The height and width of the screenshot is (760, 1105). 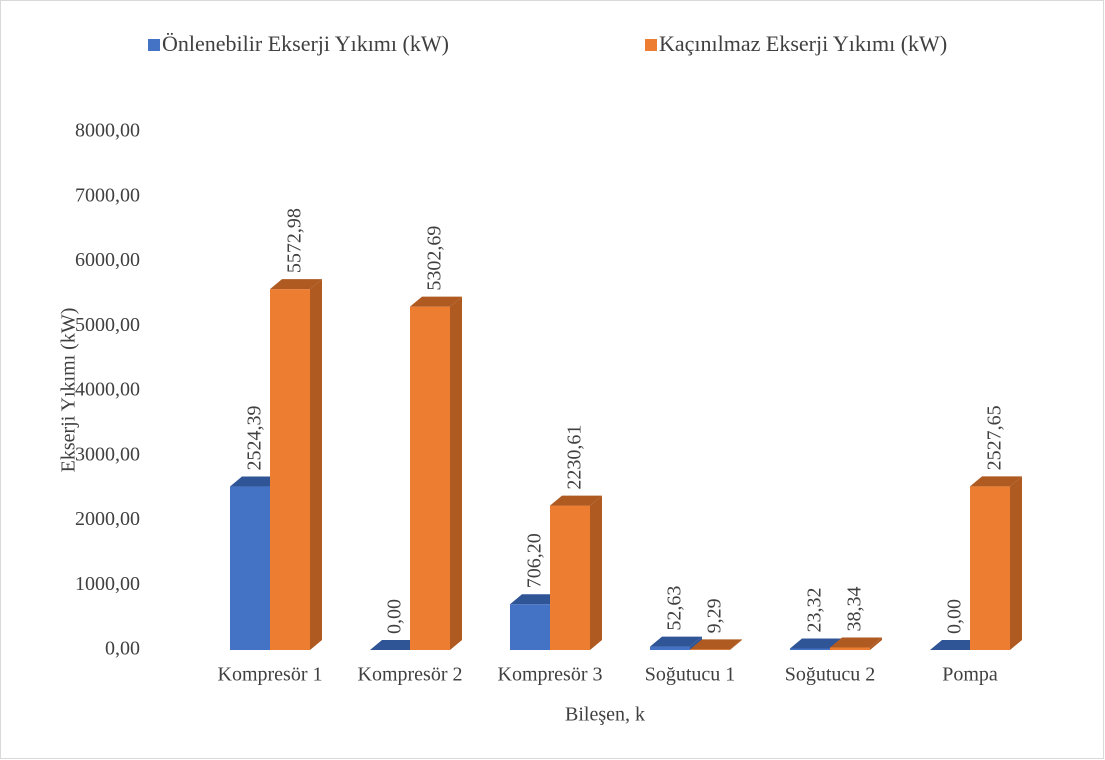 What do you see at coordinates (855, 609) in the screenshot?
I see `value-label: 38,34` at bounding box center [855, 609].